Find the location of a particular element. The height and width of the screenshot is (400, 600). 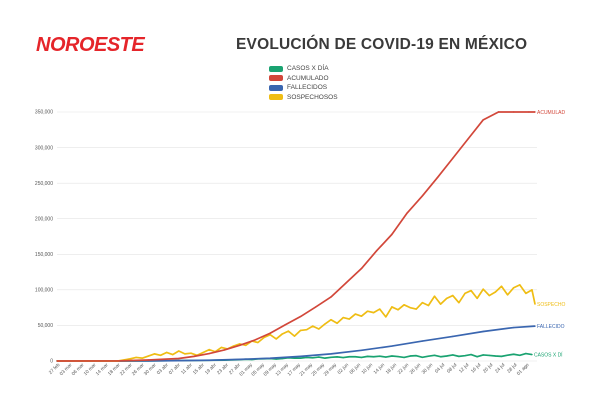

x-tick-label: 30 jun is located at coordinates (428, 369).